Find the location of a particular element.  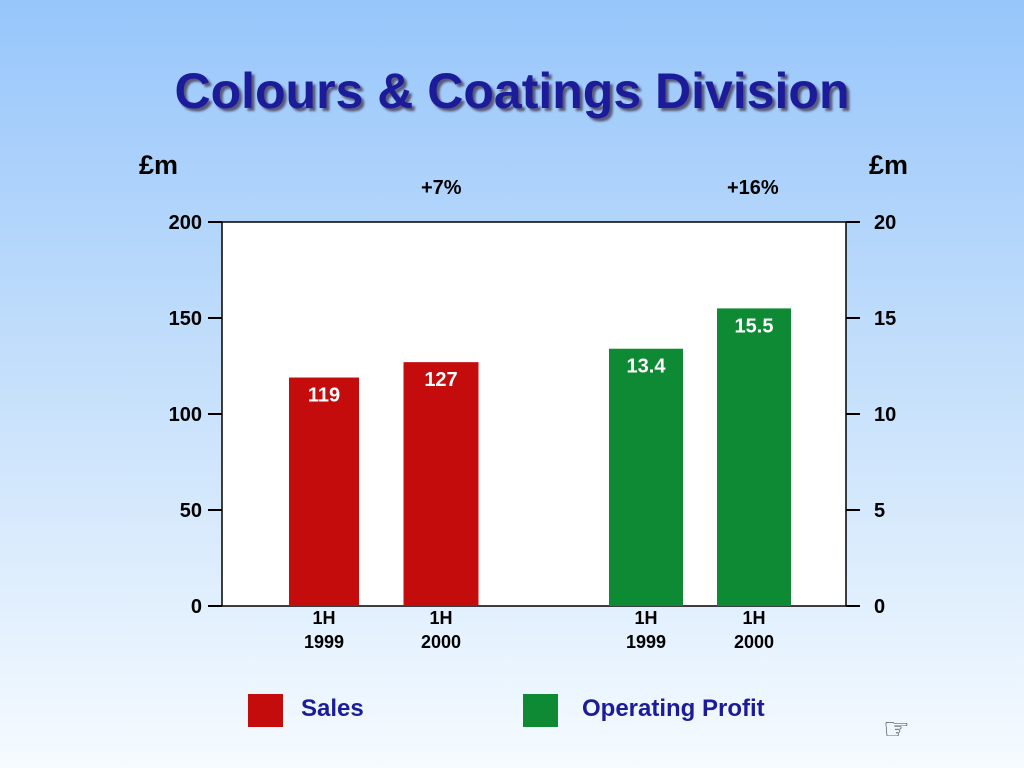

legend-swatch-sales is located at coordinates (265, 710).